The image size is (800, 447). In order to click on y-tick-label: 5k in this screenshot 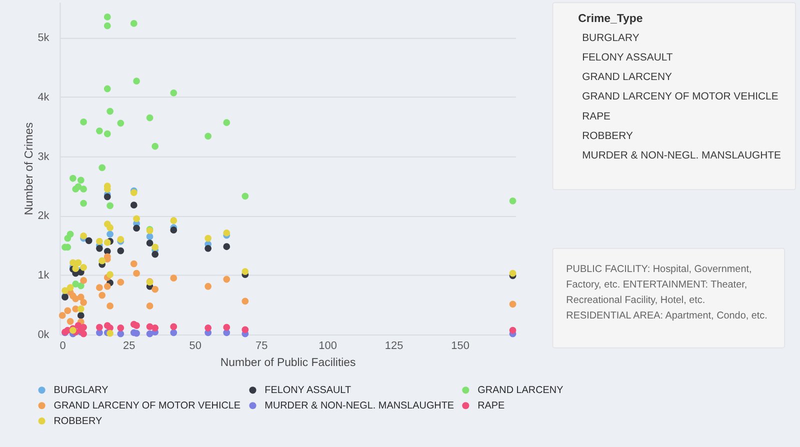, I will do `click(44, 38)`.